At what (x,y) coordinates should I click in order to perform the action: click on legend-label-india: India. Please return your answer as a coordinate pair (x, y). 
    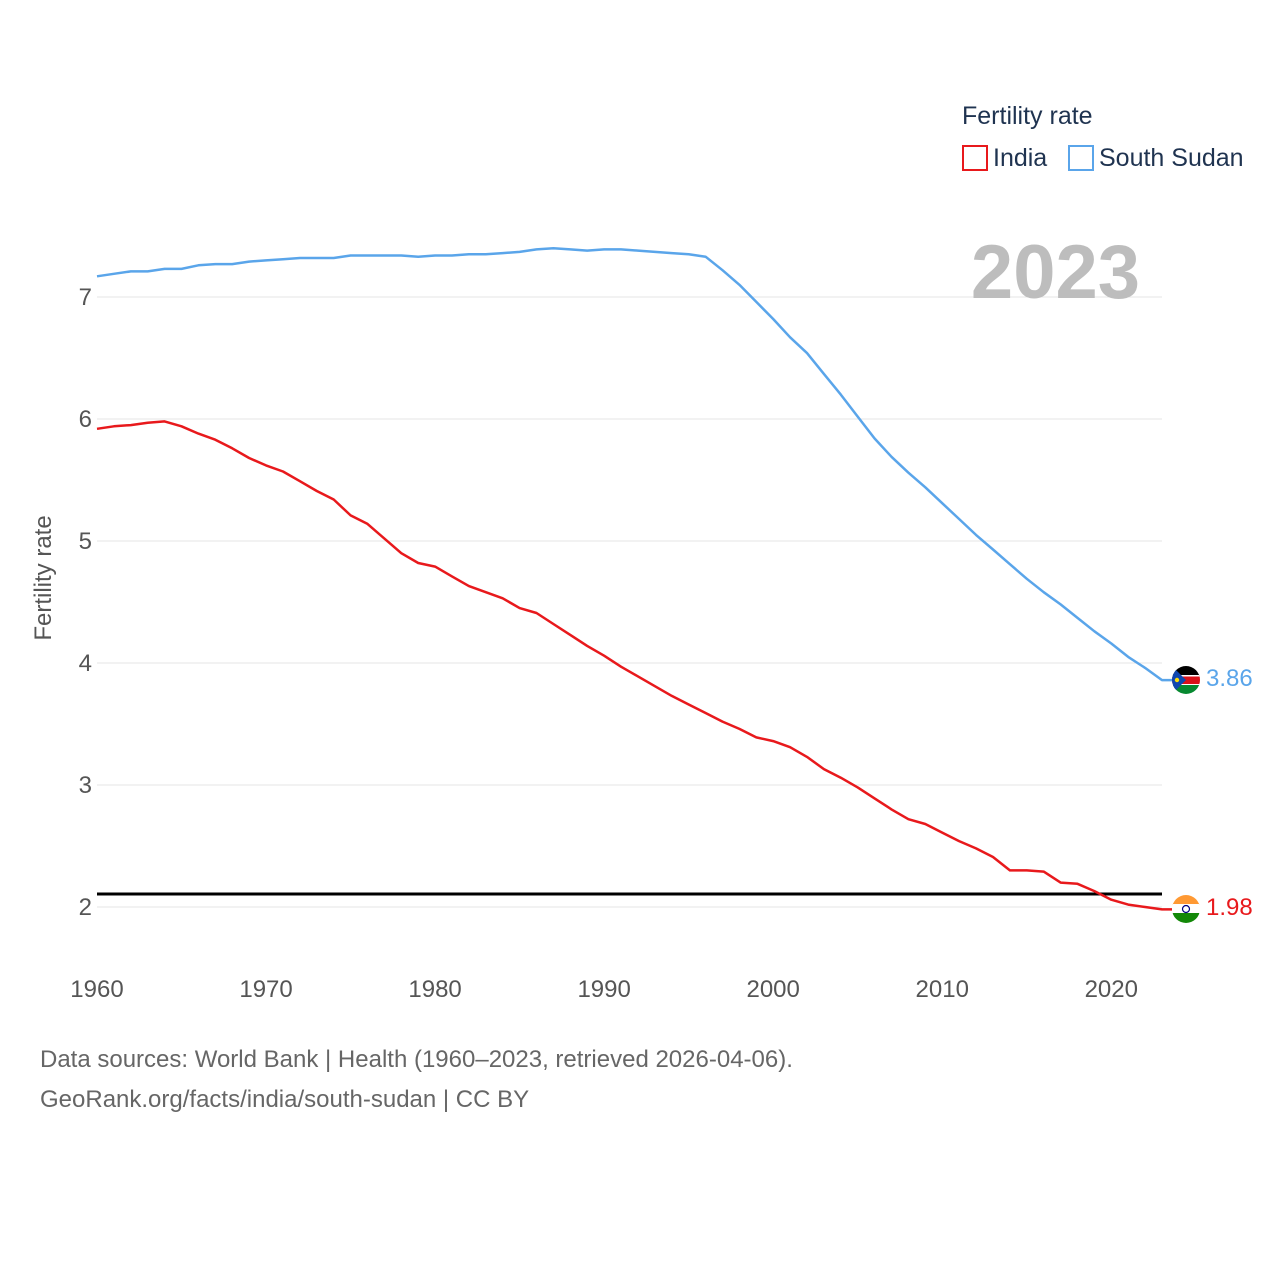
    Looking at the image, I should click on (1020, 158).